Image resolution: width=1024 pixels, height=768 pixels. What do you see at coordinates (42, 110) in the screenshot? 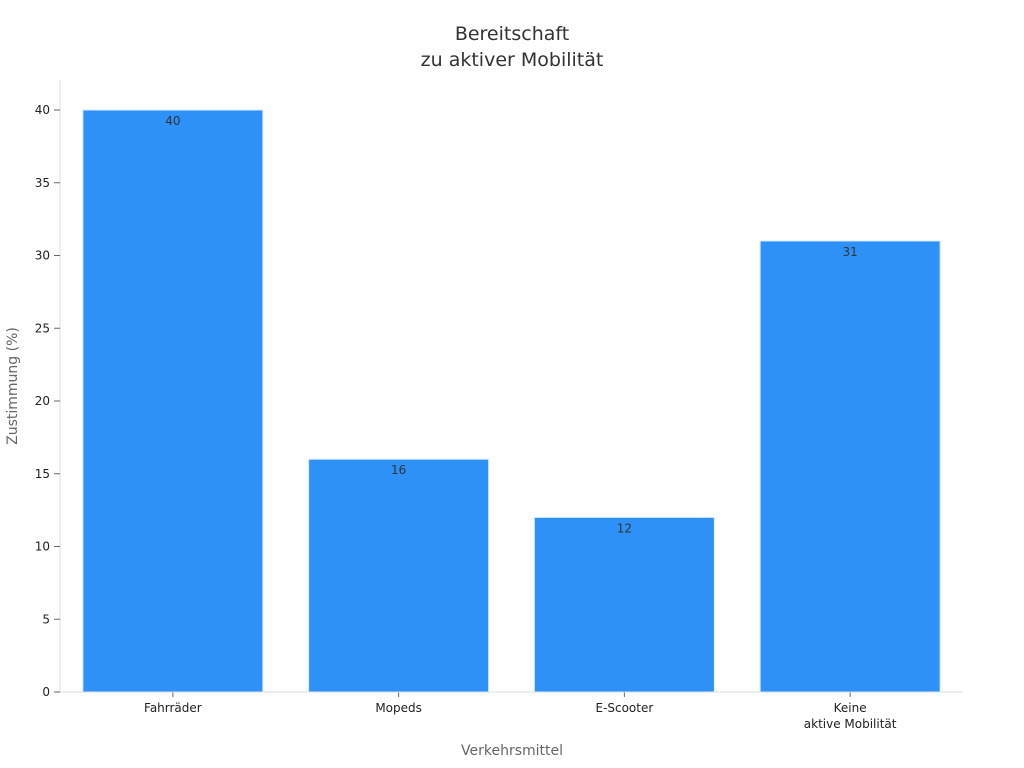
I see `y-tick-label: 40` at bounding box center [42, 110].